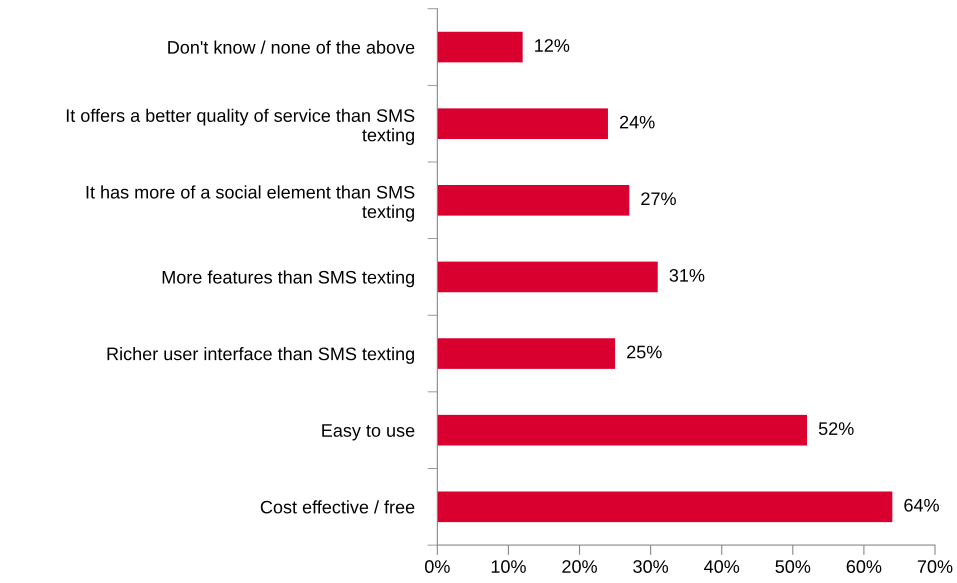 The image size is (957, 583). I want to click on x-tick-label: 0%, so click(437, 566).